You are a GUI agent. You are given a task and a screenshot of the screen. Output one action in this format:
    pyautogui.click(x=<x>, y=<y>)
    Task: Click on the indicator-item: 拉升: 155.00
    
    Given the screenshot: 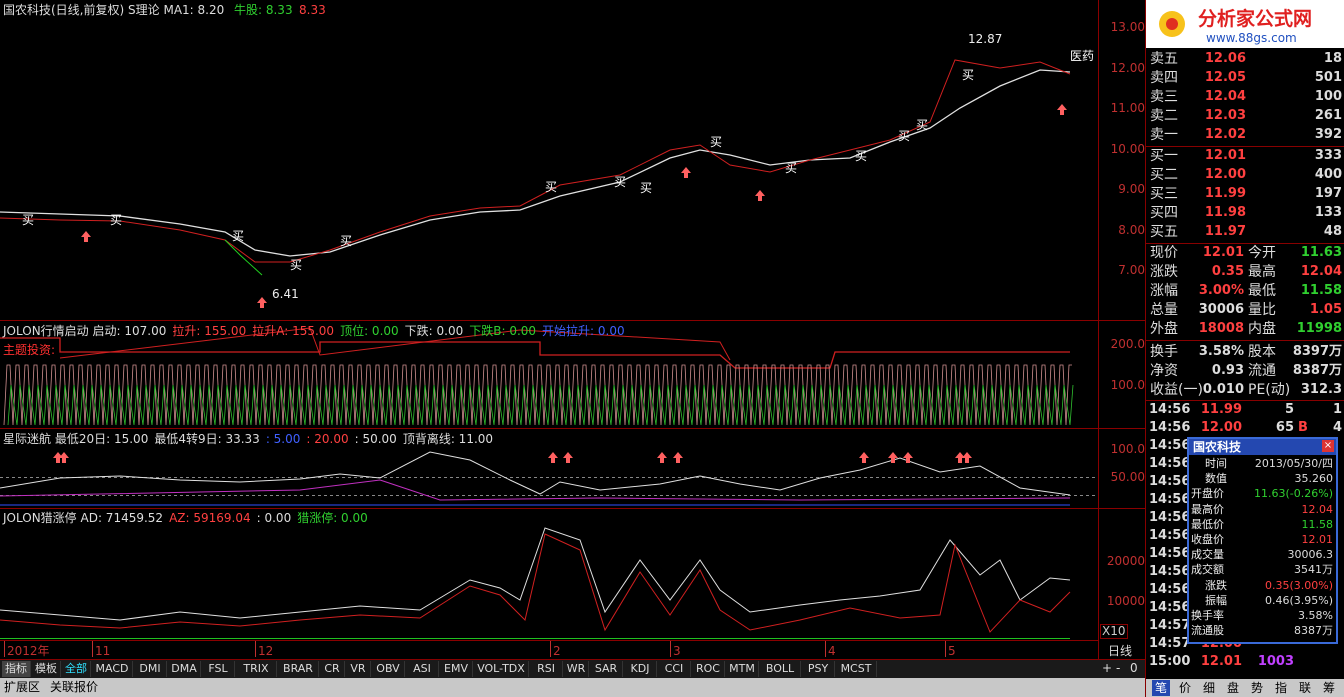 What is the action you would take?
    pyautogui.click(x=209, y=331)
    